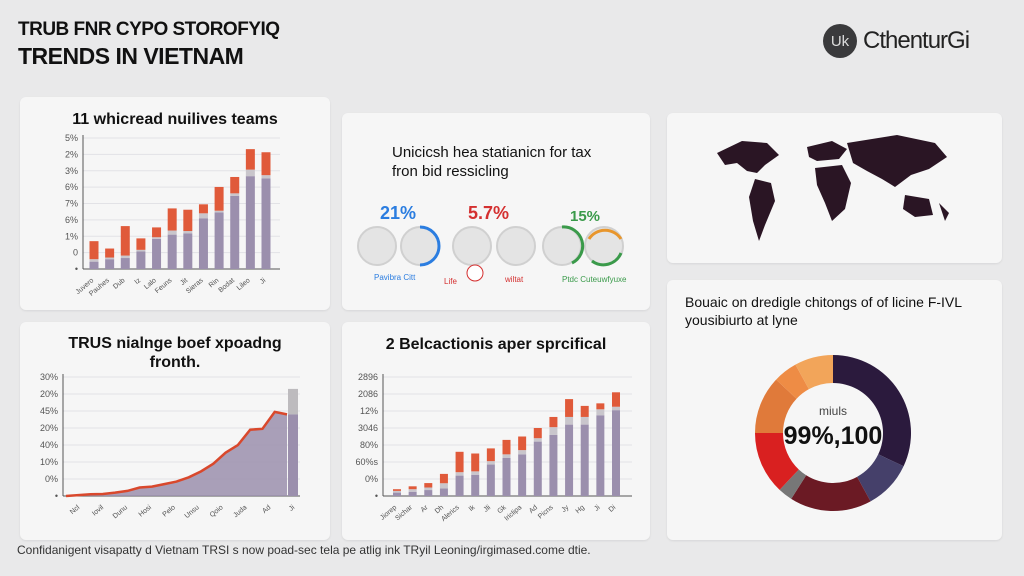 This screenshot has height=576, width=1024. Describe the element at coordinates (192, 512) in the screenshot. I see `x-tick-label: Unsu` at that location.